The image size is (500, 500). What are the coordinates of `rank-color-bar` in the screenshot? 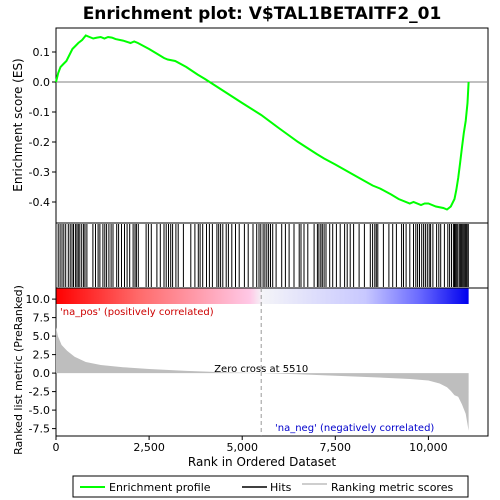 It's located at (262, 296).